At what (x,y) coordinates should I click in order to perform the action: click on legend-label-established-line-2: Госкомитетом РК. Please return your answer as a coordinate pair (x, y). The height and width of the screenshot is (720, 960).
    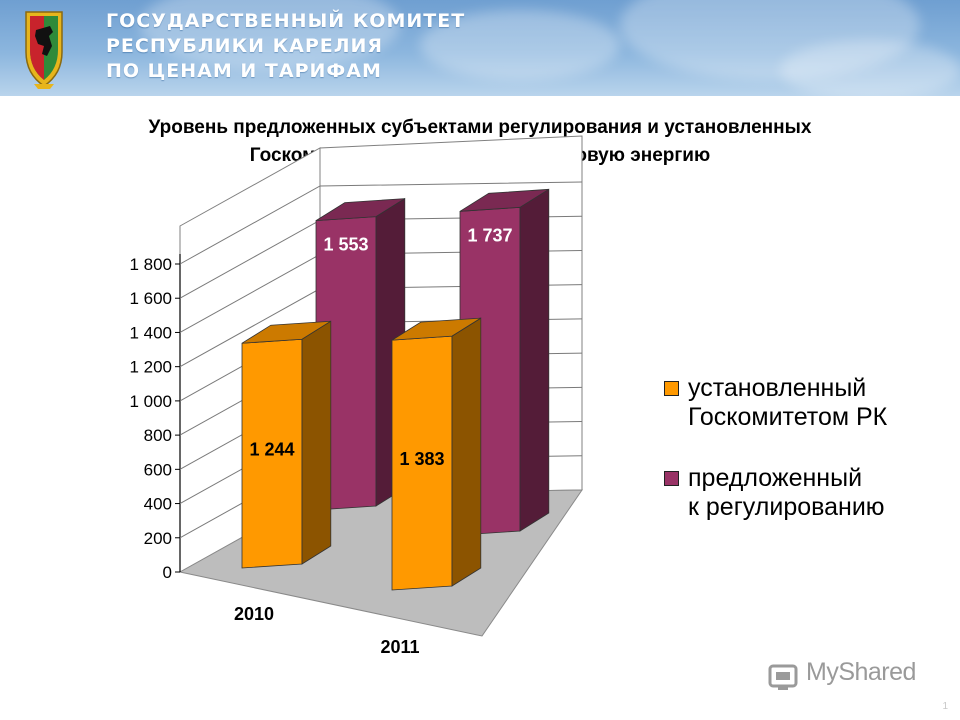
    Looking at the image, I should click on (788, 417).